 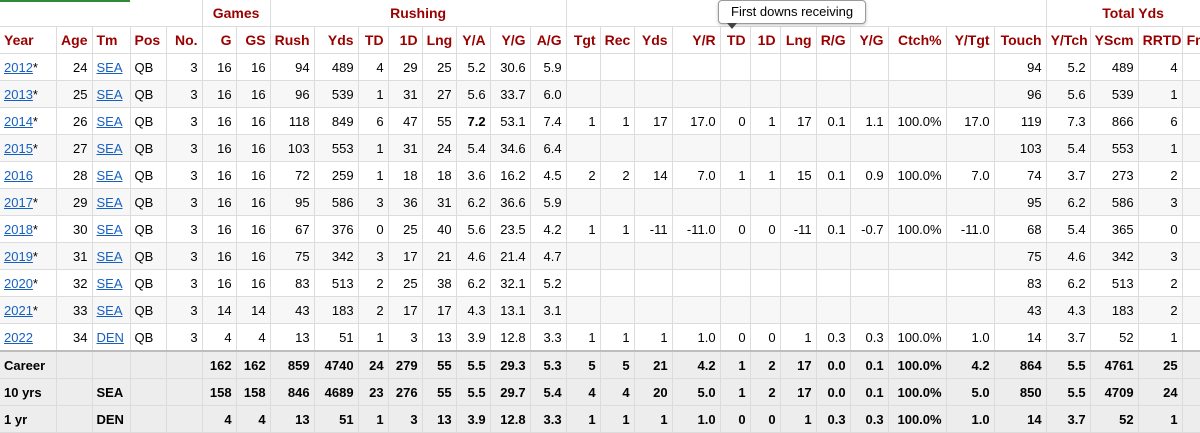 I want to click on column-header: Pos, so click(x=148, y=40).